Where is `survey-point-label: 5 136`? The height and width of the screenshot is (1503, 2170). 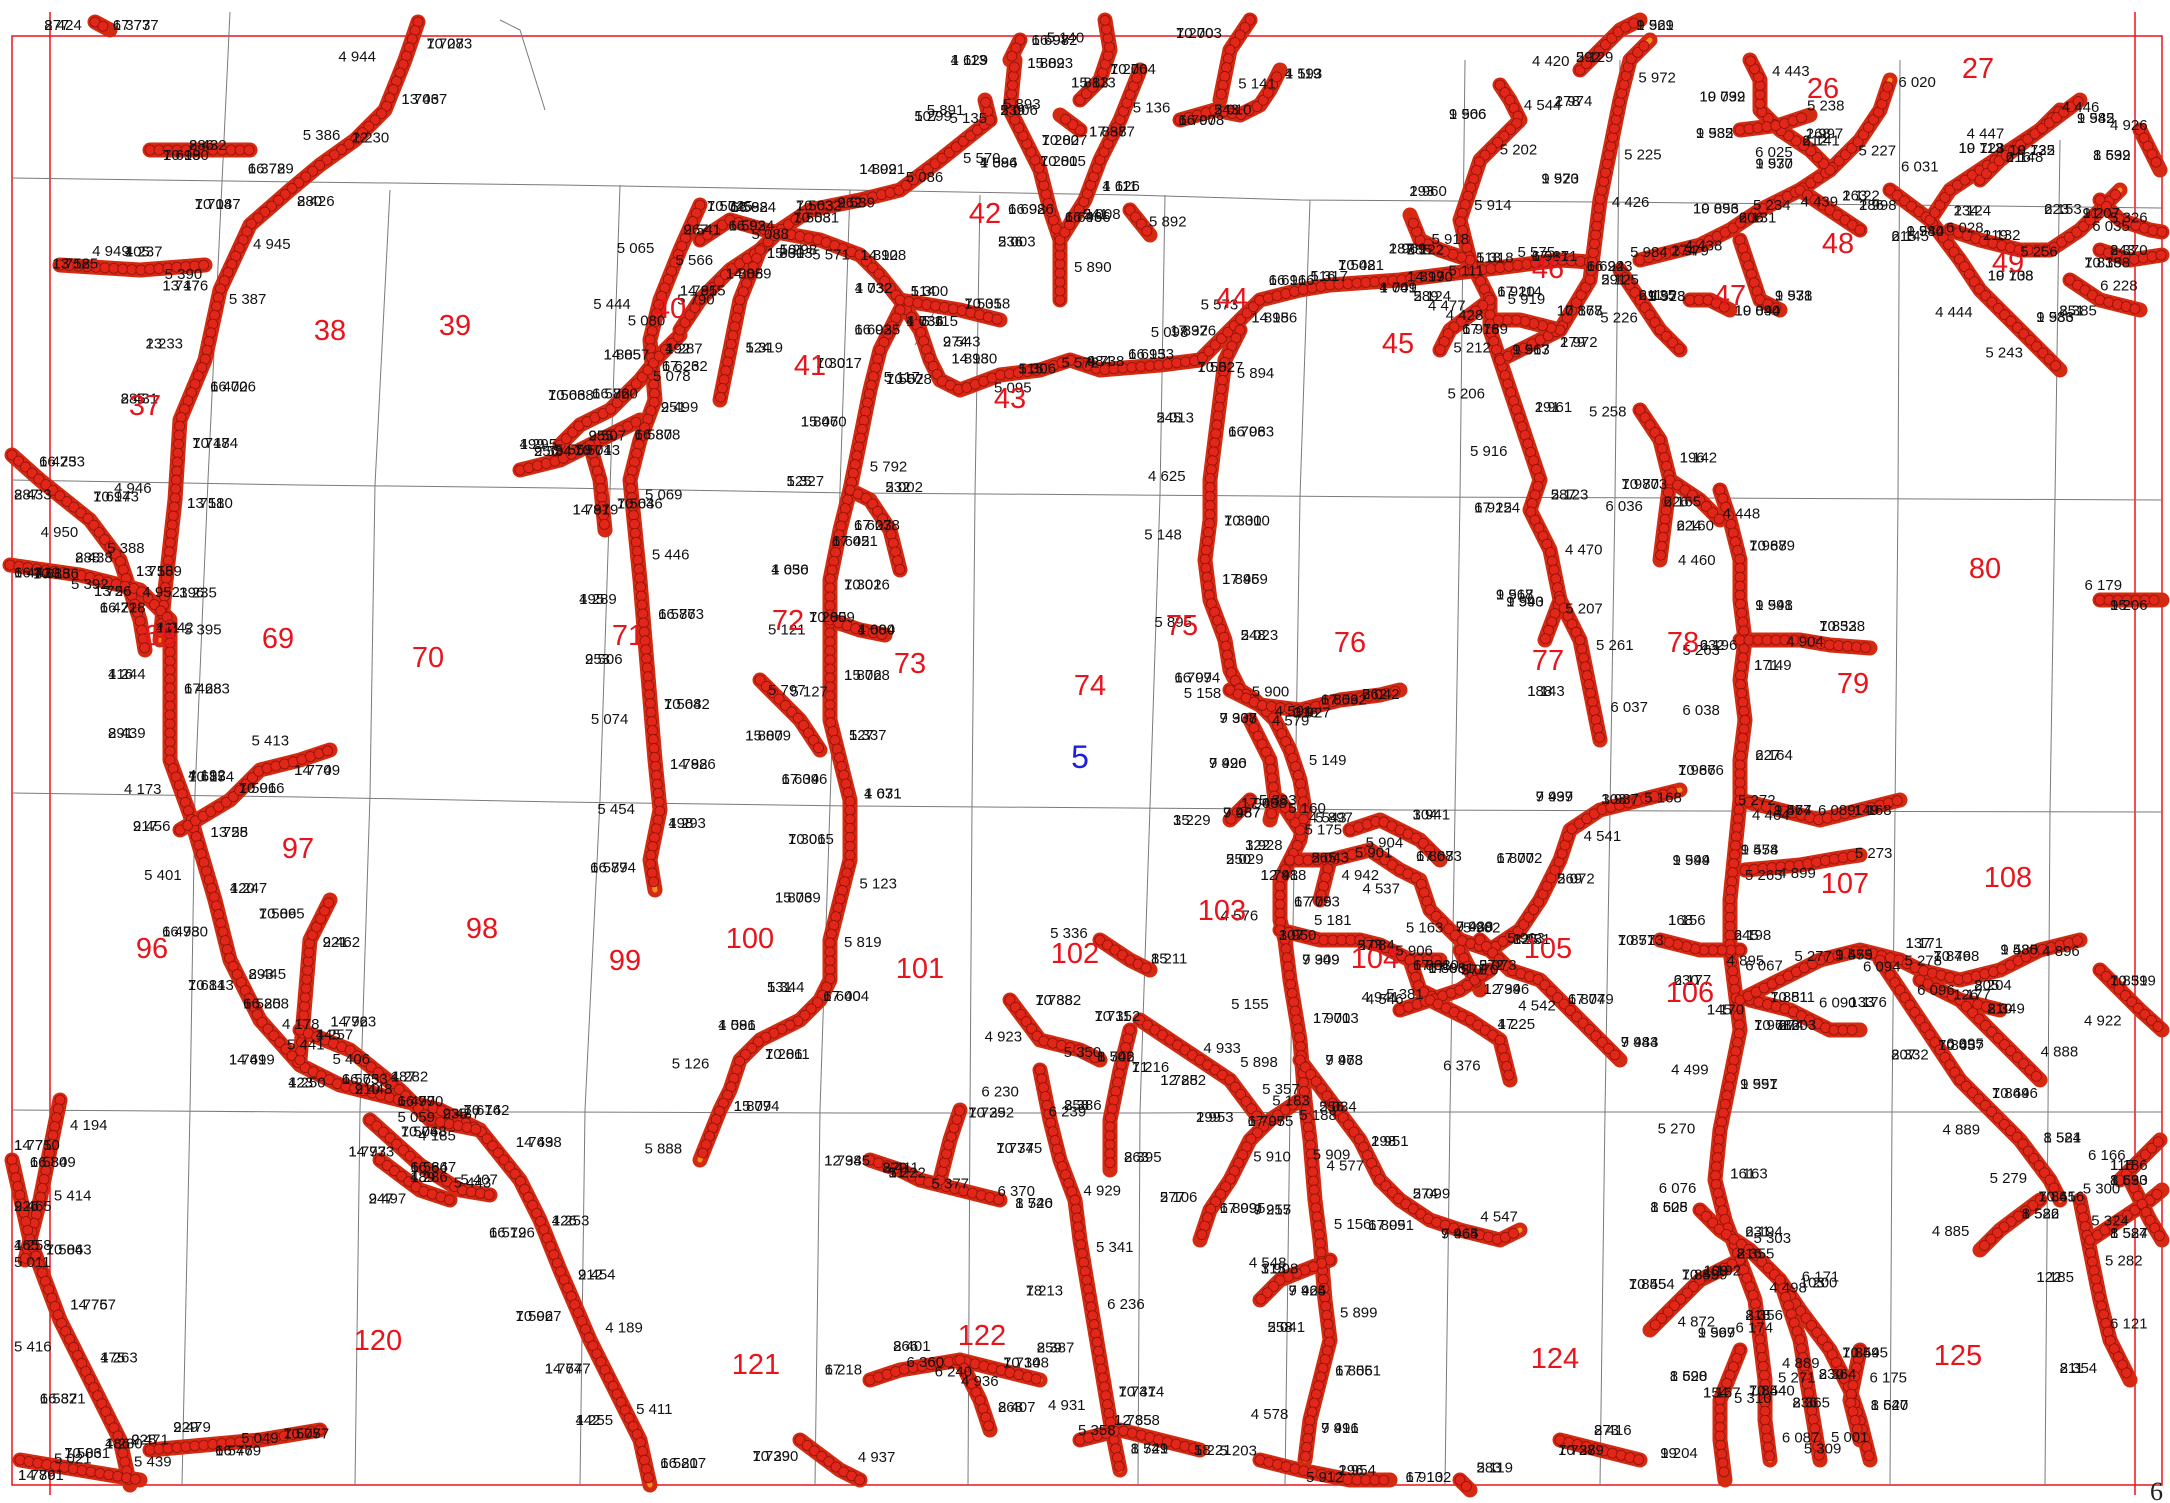 survey-point-label: 5 136 is located at coordinates (1152, 107).